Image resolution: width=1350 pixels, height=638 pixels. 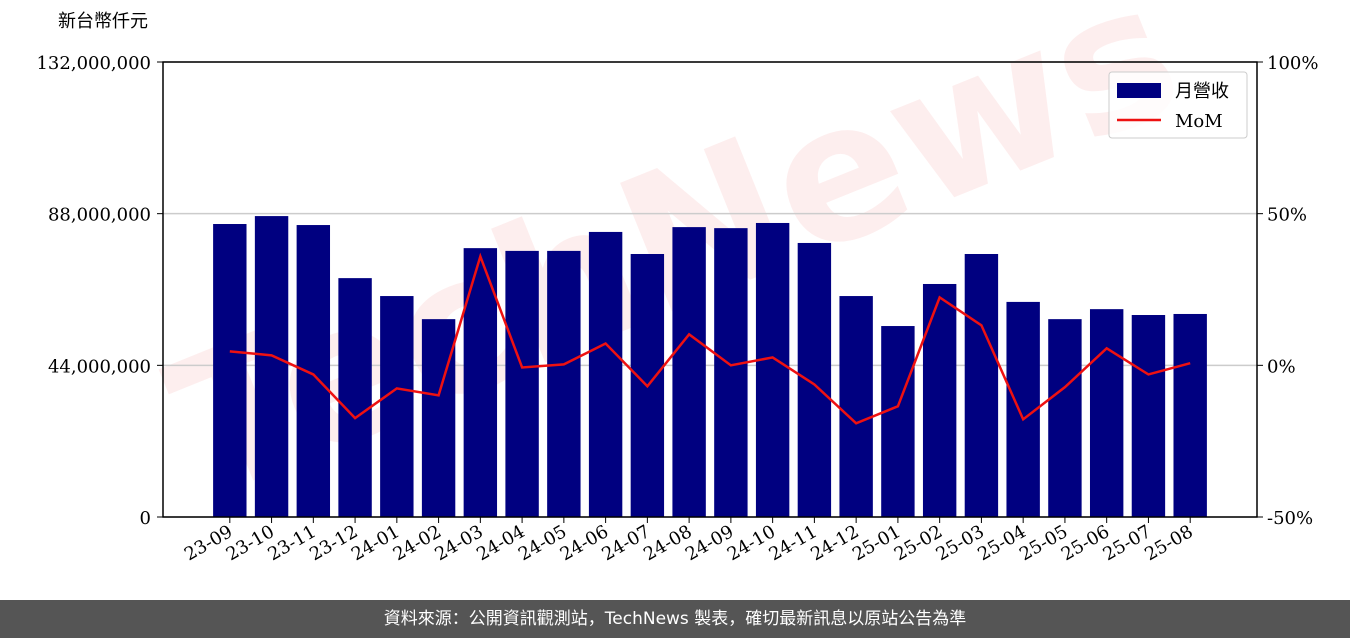 I want to click on y2-tick-label: -50%, so click(x=1290, y=518).